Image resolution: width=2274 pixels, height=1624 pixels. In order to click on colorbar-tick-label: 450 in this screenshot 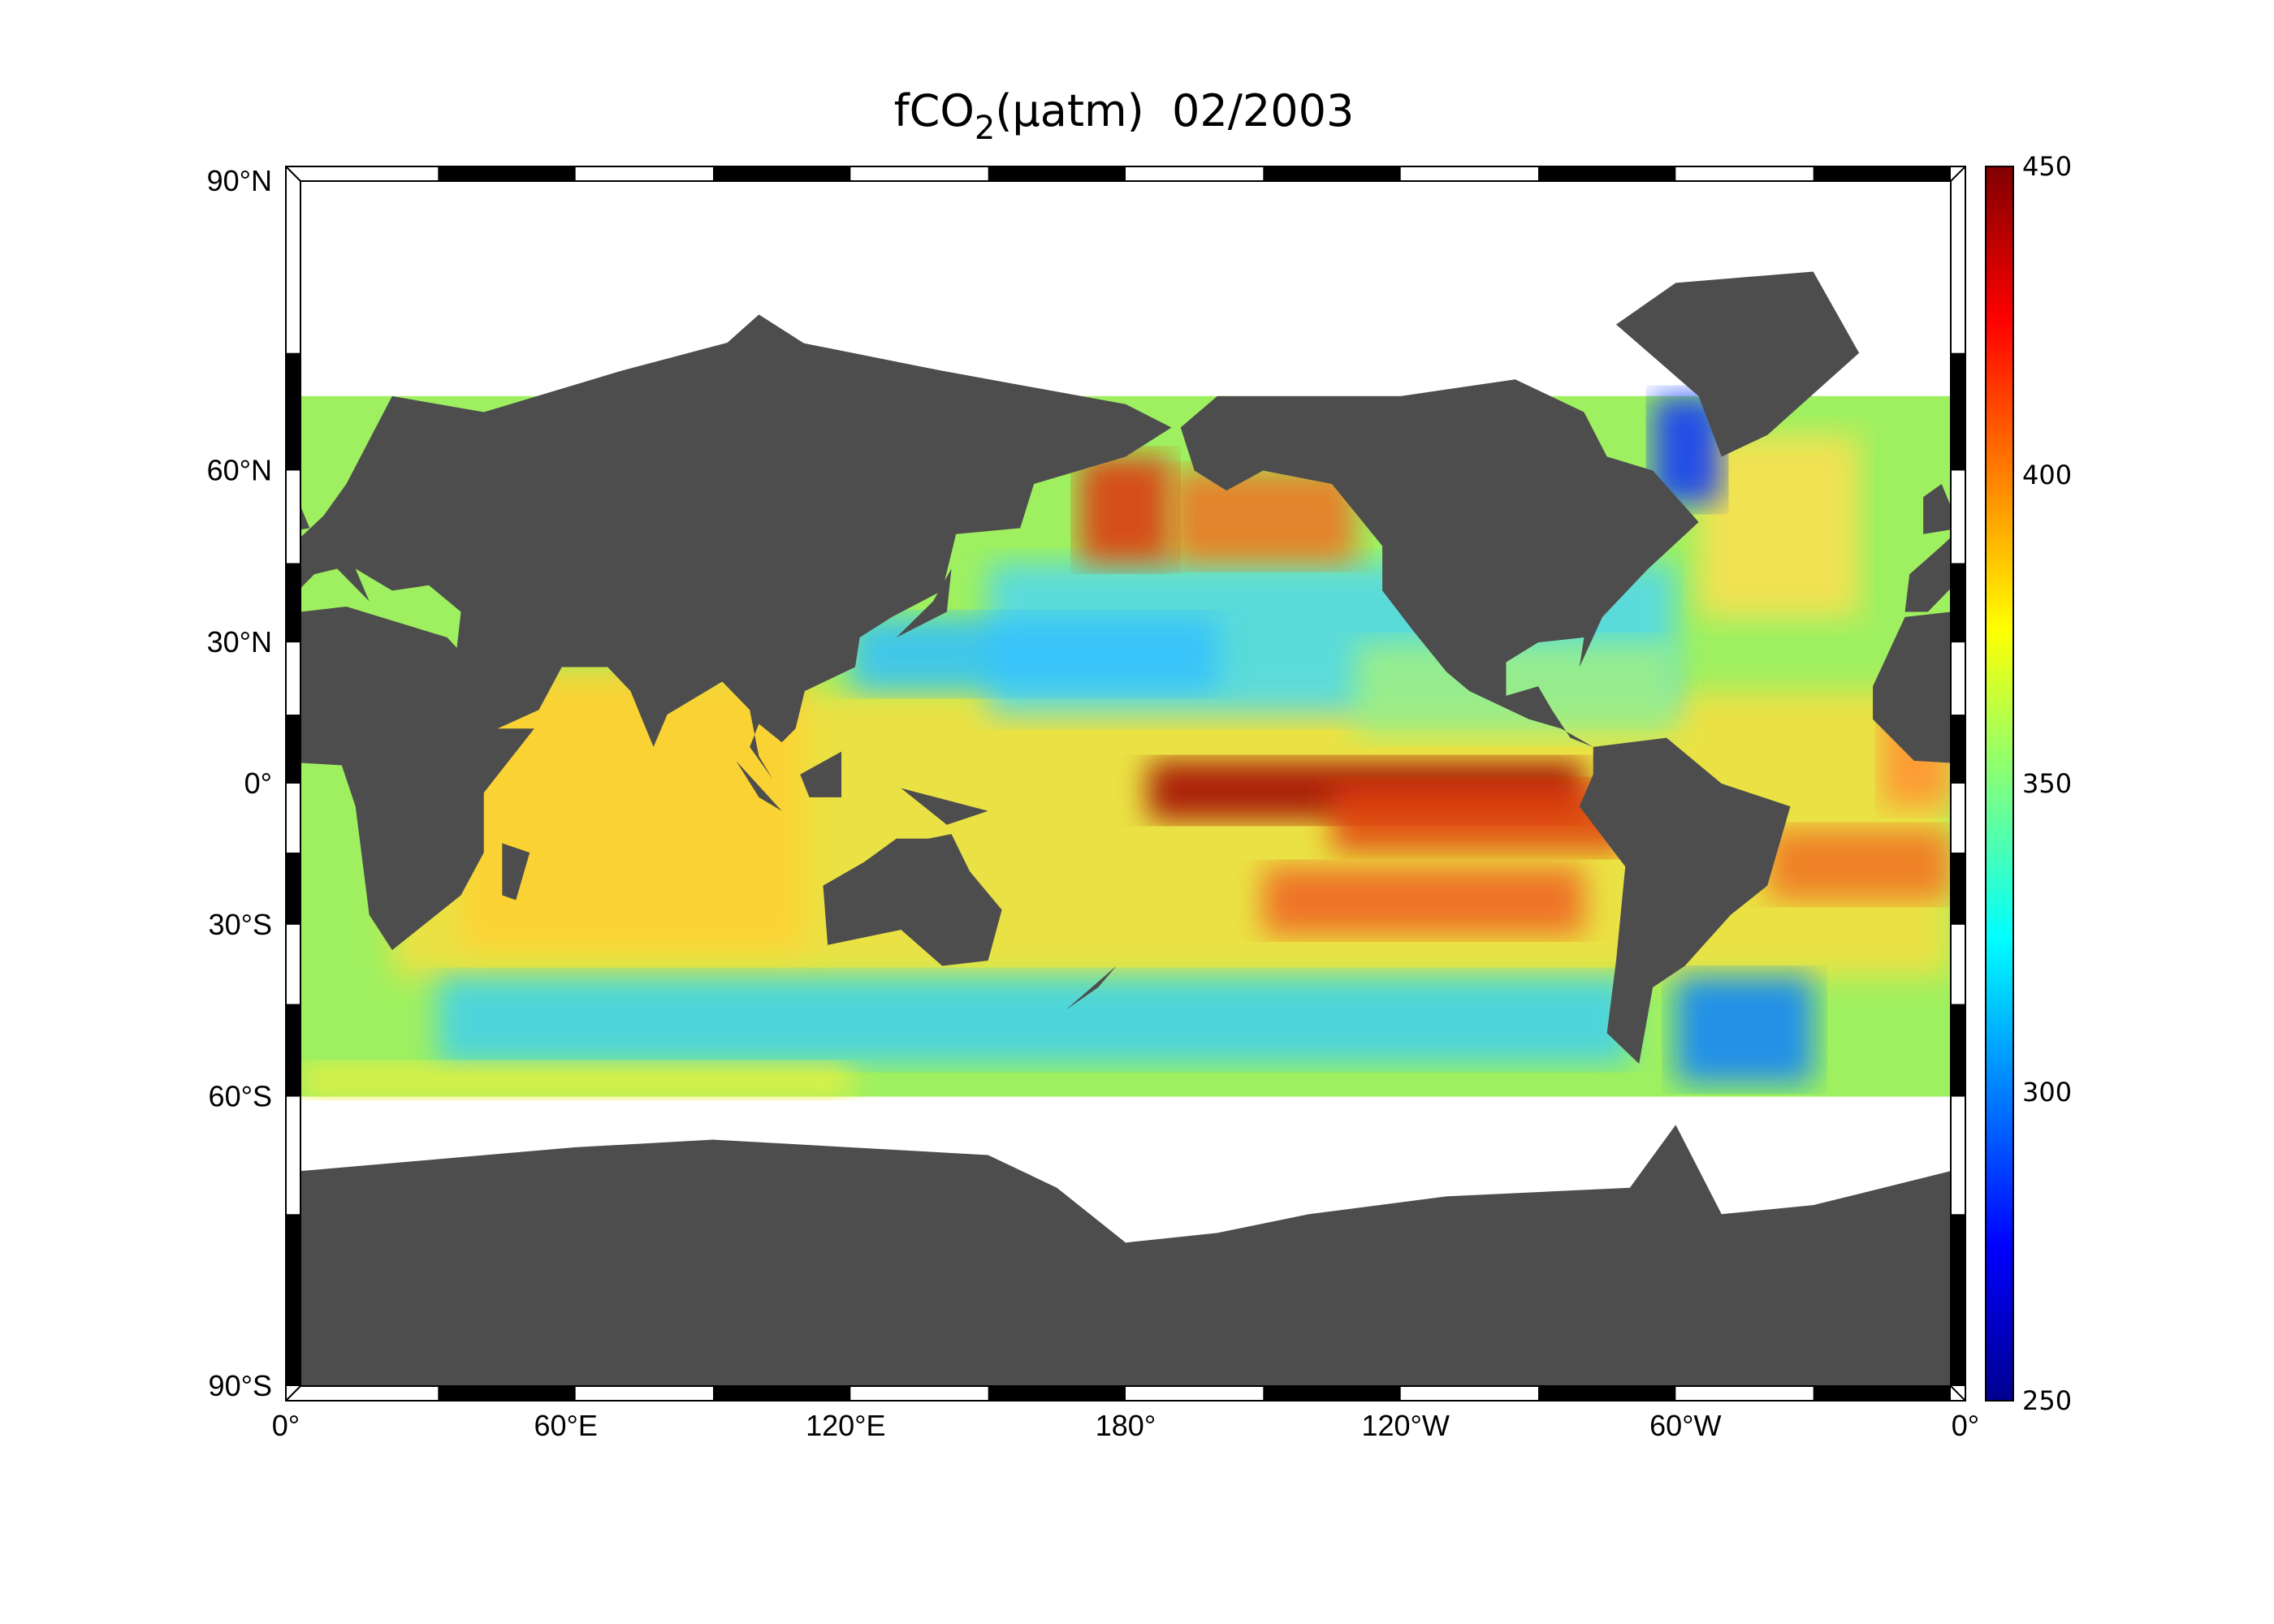, I will do `click(2047, 167)`.